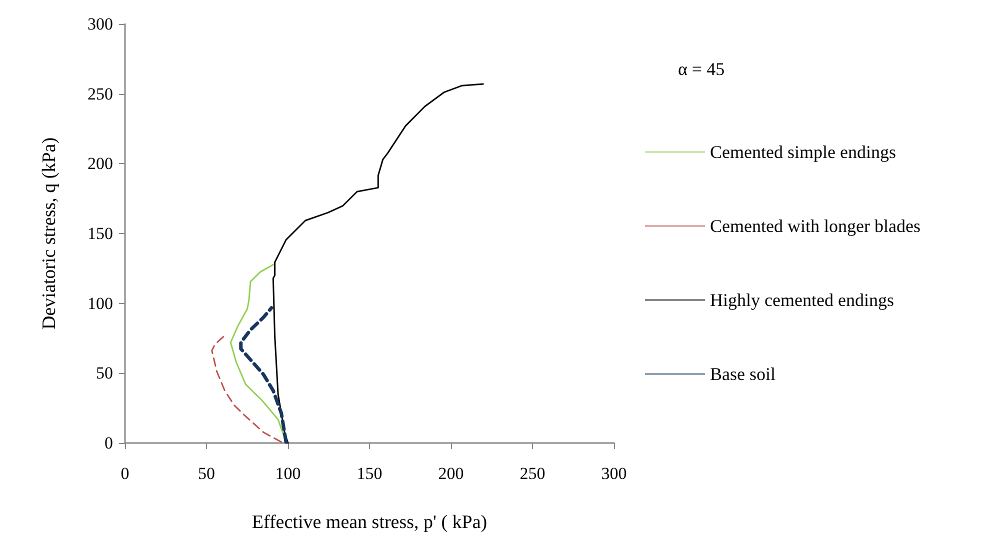 The width and height of the screenshot is (990, 556). Describe the element at coordinates (100, 303) in the screenshot. I see `y-tick-label: 100` at that location.